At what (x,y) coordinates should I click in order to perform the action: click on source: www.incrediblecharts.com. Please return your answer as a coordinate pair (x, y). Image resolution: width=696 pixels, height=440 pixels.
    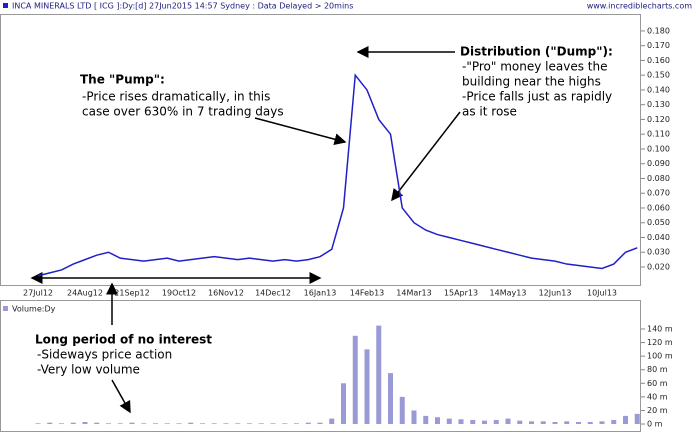
    Looking at the image, I should click on (639, 6).